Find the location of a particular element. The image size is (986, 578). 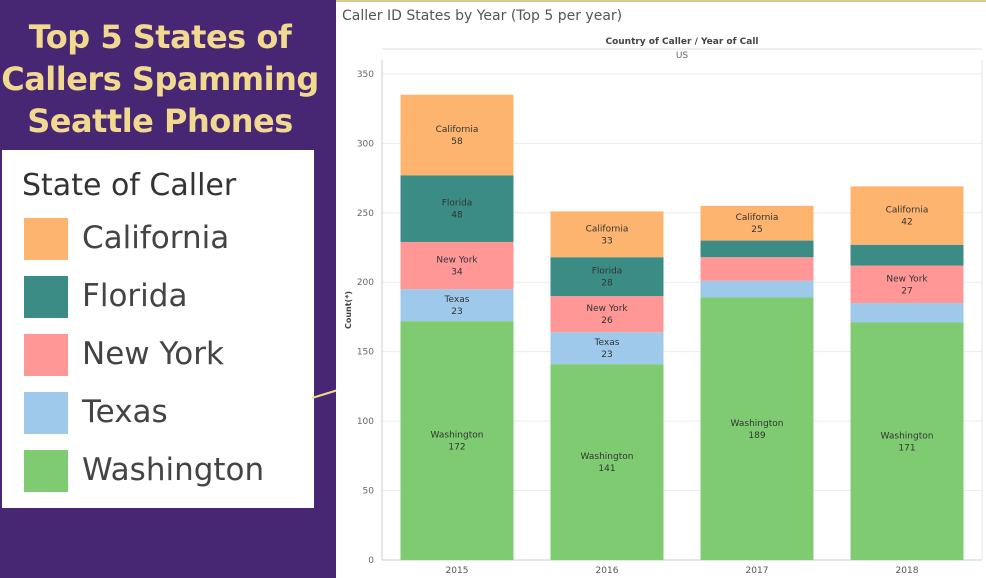

data-label-value: 171 is located at coordinates (906, 448).